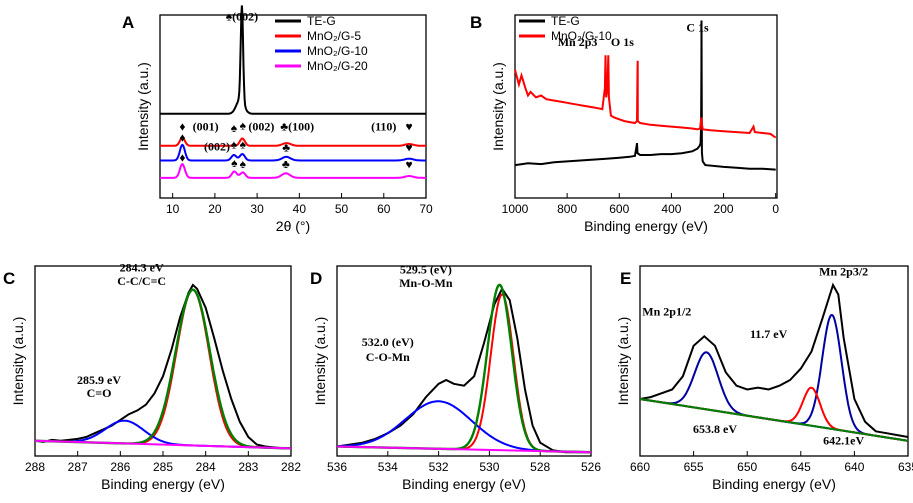 The width and height of the screenshot is (913, 503). Describe the element at coordinates (464, 373) in the screenshot. I see `series-mn-o-mn-fit` at that location.